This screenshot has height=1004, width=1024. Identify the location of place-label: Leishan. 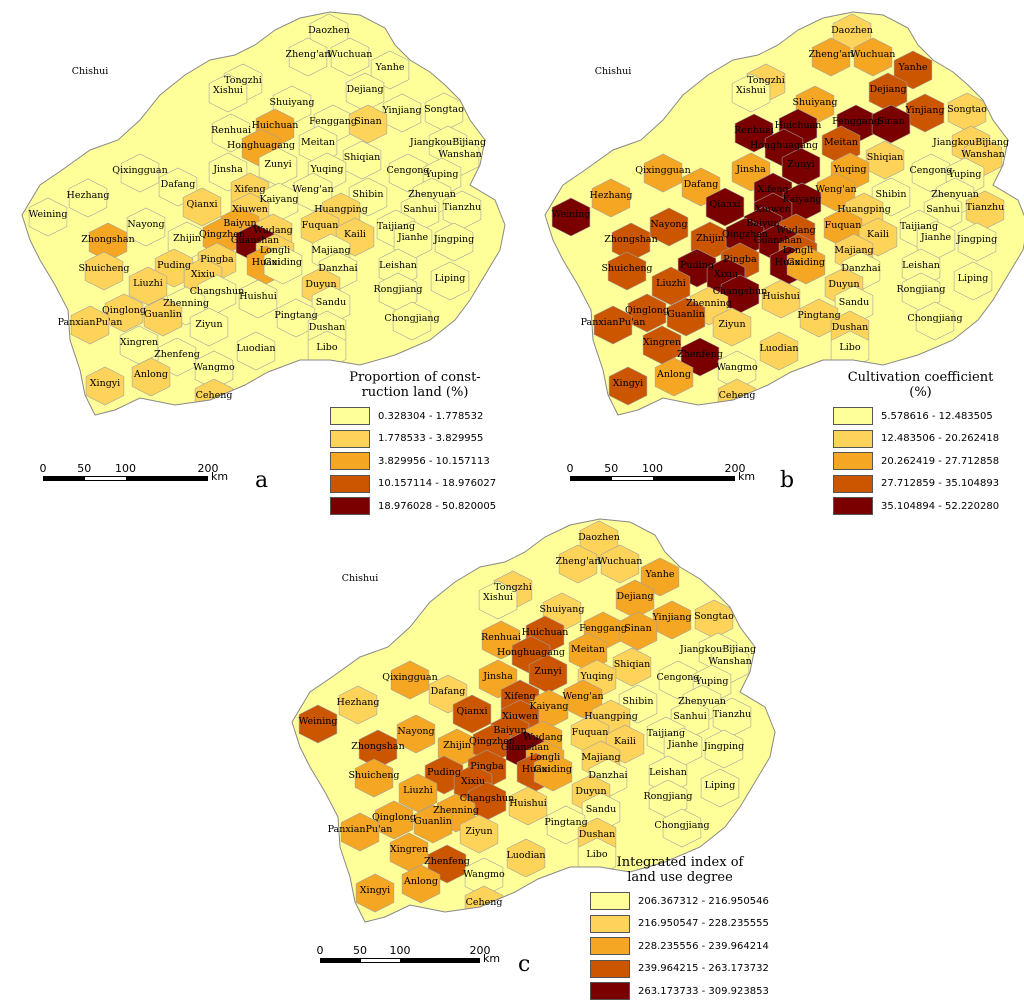
(921, 265).